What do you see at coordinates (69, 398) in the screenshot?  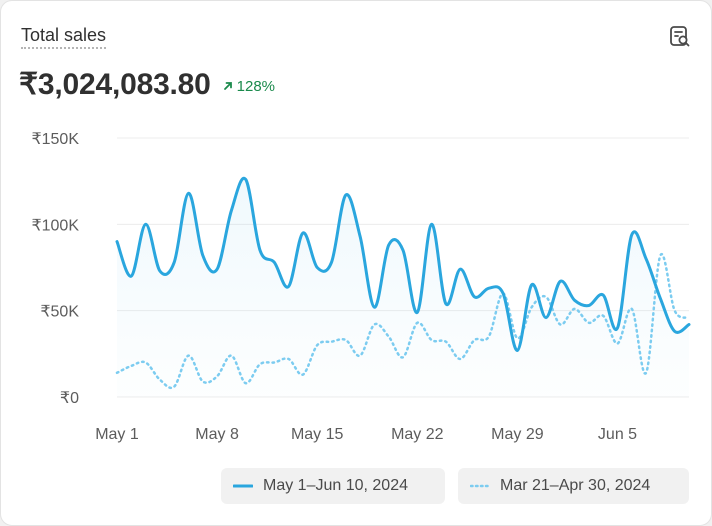 I see `y-tick-label: ₹0` at bounding box center [69, 398].